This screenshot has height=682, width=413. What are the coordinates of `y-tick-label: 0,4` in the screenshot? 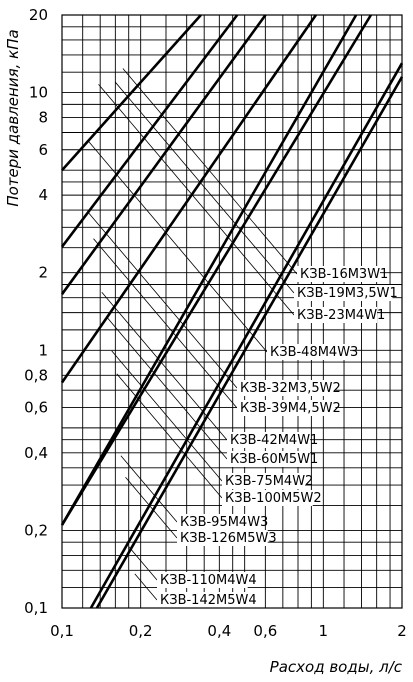 It's located at (36, 453).